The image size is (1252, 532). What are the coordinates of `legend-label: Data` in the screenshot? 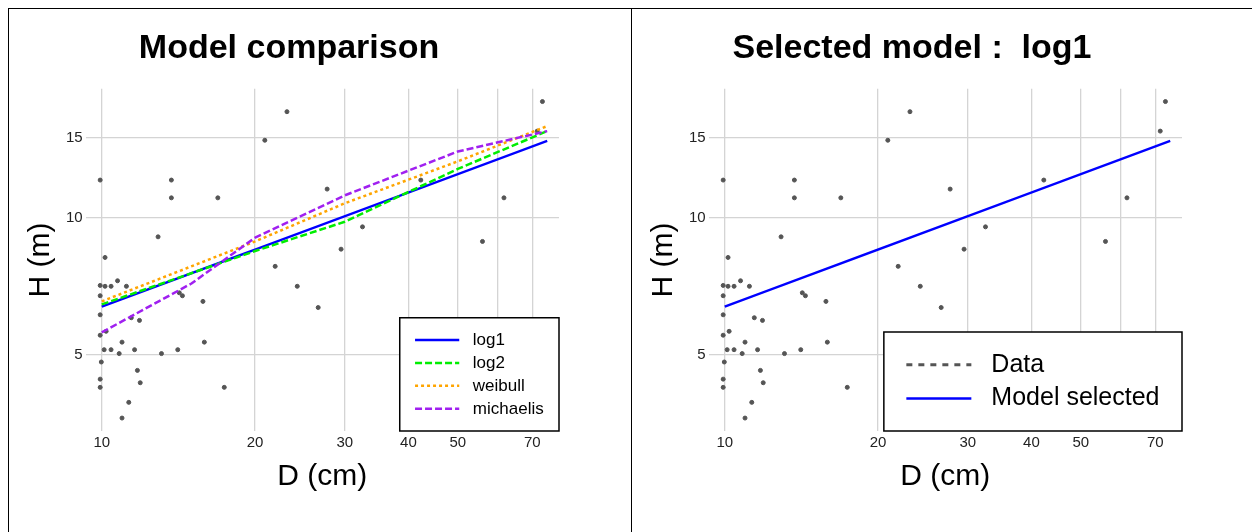 It's located at (1017, 362).